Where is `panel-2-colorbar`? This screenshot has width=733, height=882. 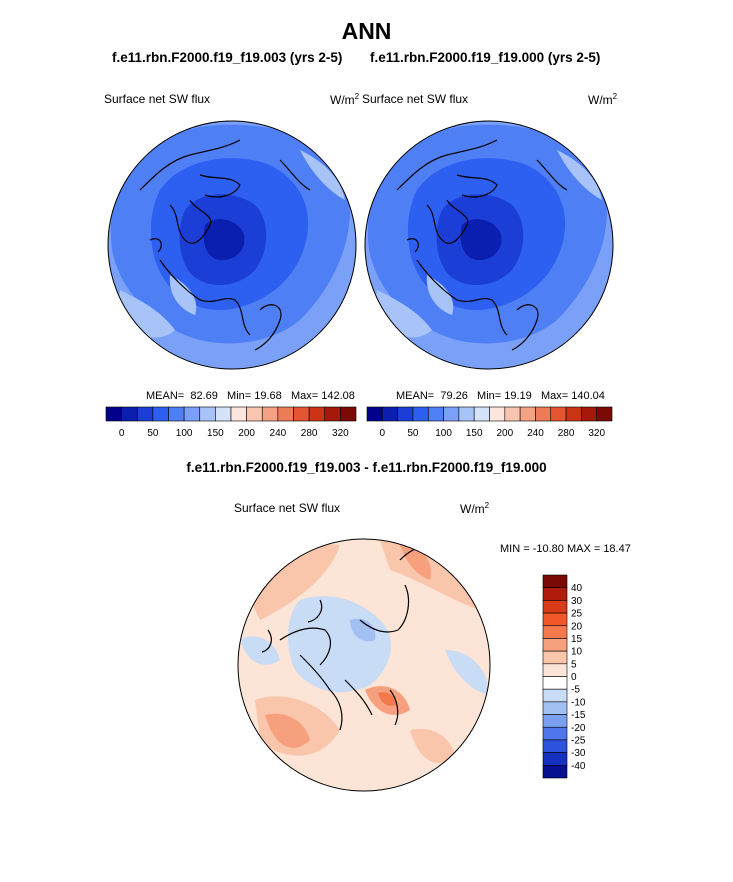
panel-2-colorbar is located at coordinates (489, 414).